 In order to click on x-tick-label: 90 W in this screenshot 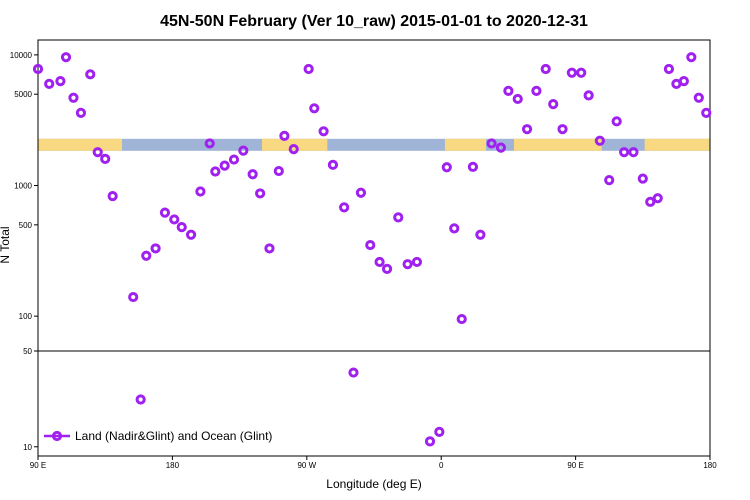, I will do `click(306, 465)`.